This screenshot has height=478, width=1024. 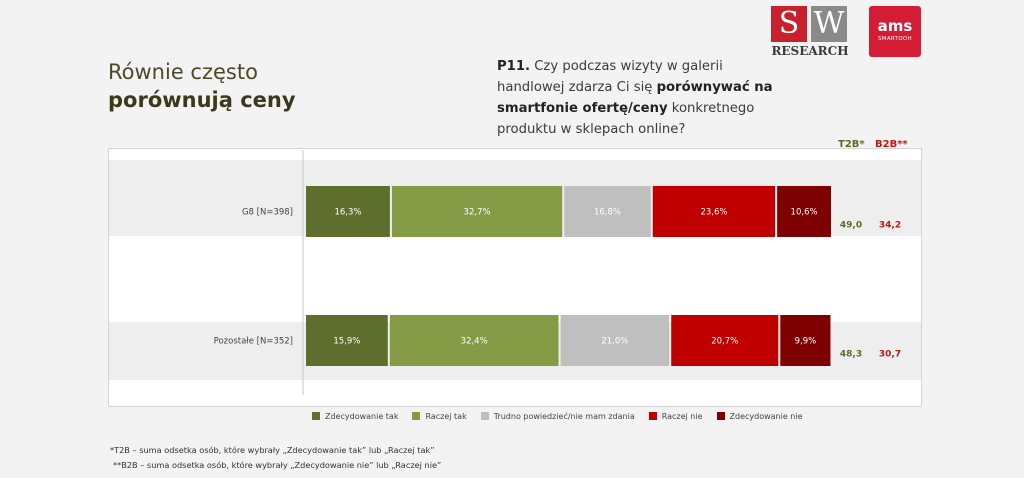 I want to click on ams-logo-text: ams, so click(x=895, y=26).